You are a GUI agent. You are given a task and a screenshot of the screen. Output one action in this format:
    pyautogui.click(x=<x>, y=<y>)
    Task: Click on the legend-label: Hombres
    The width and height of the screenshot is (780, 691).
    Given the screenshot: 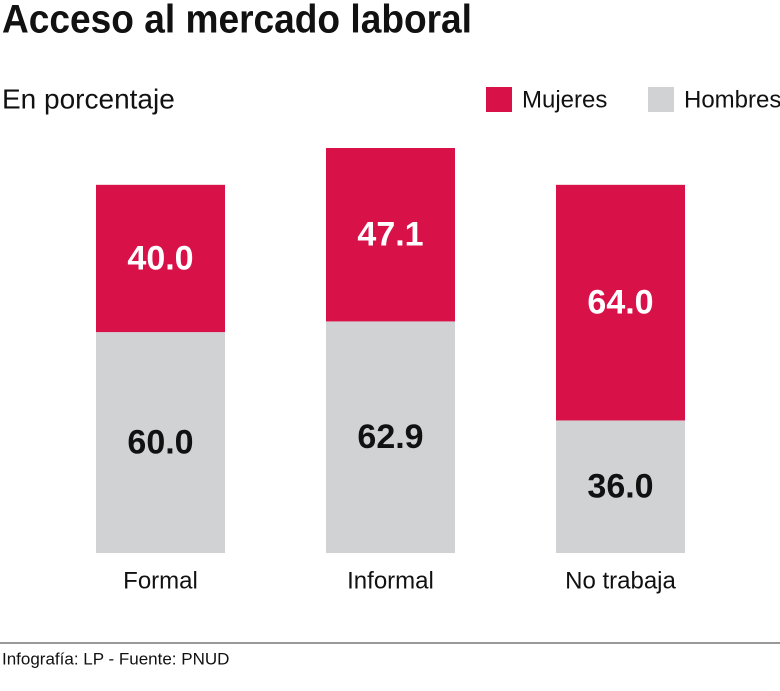 What is the action you would take?
    pyautogui.click(x=732, y=99)
    